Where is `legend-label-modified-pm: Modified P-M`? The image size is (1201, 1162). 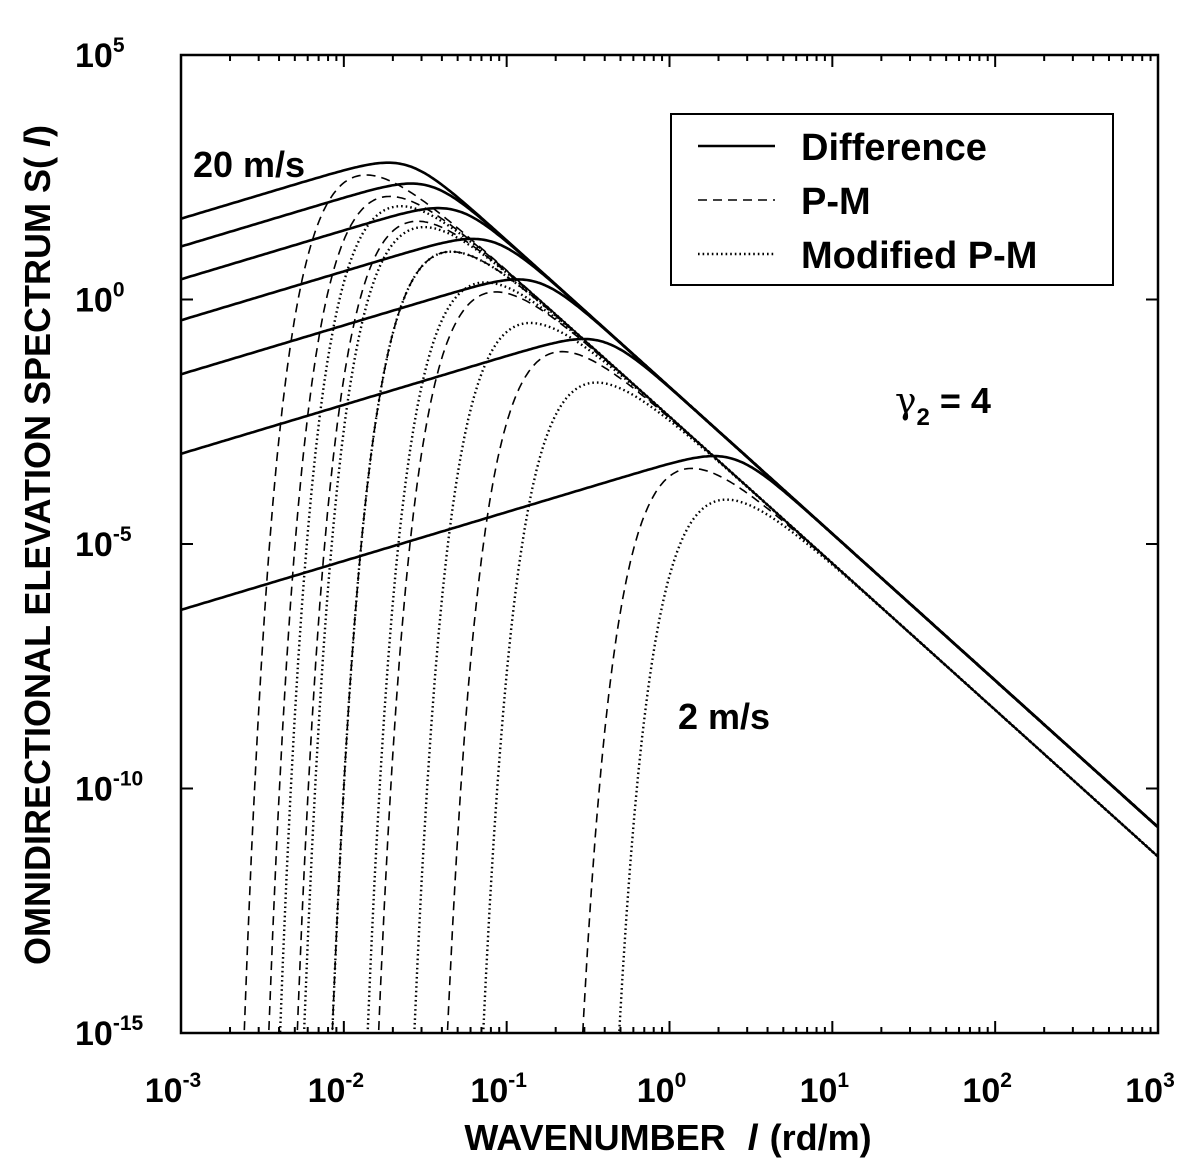 legend-label-modified-pm: Modified P-M is located at coordinates (919, 256).